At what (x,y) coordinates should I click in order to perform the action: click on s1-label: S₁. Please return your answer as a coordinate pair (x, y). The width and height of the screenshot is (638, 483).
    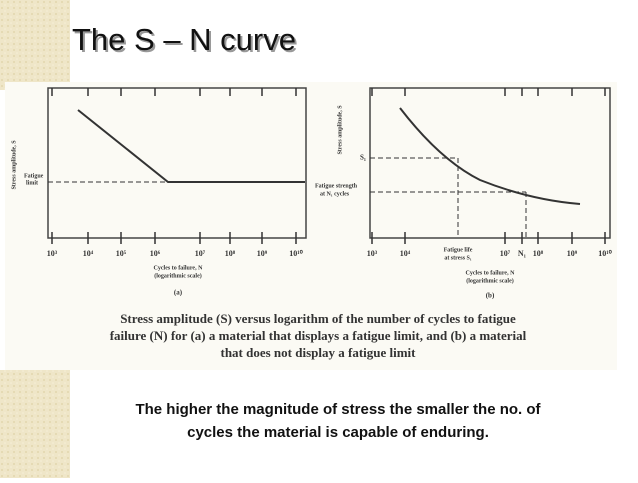
    Looking at the image, I should click on (363, 158).